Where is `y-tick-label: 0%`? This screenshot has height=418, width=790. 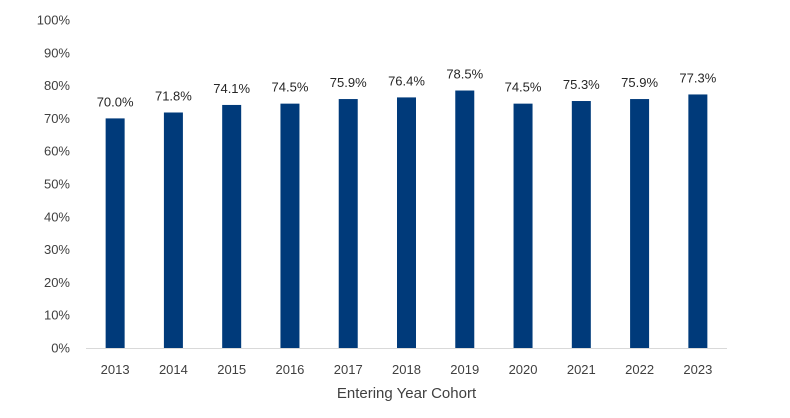 y-tick-label: 0% is located at coordinates (60, 348).